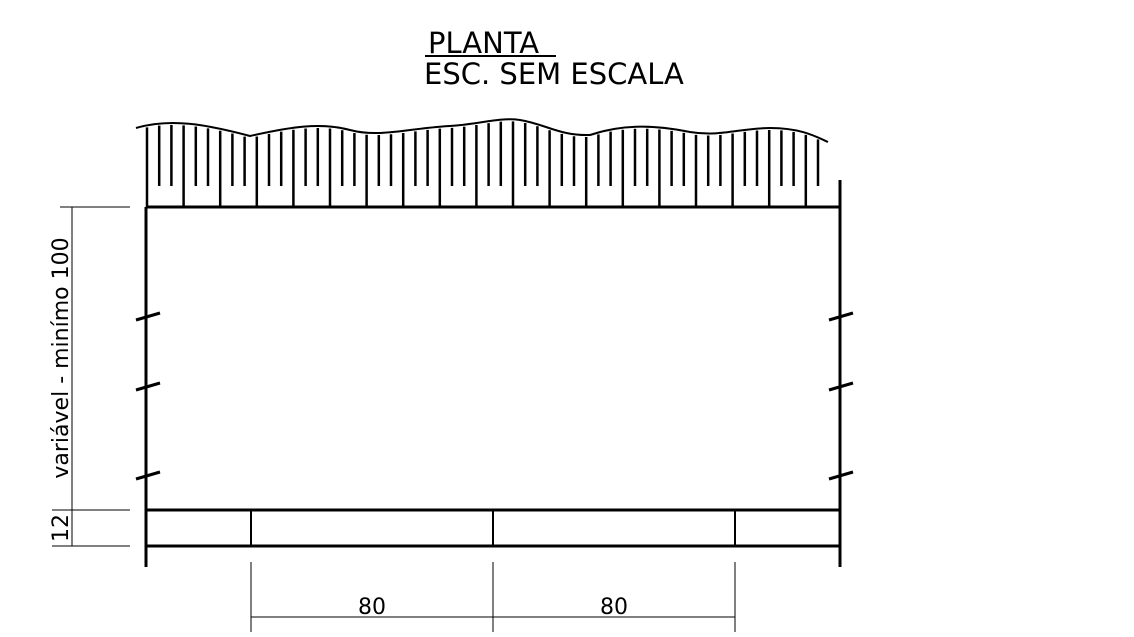  I want to click on drawing-title: PLANTA, so click(483, 43).